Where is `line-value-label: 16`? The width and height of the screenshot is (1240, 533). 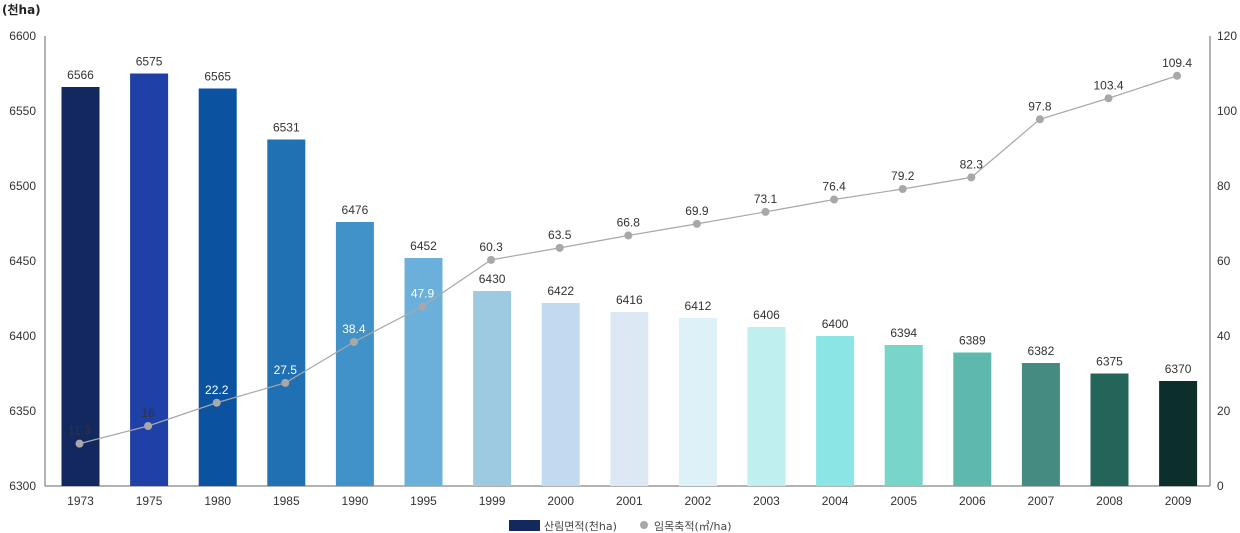 line-value-label: 16 is located at coordinates (148, 413).